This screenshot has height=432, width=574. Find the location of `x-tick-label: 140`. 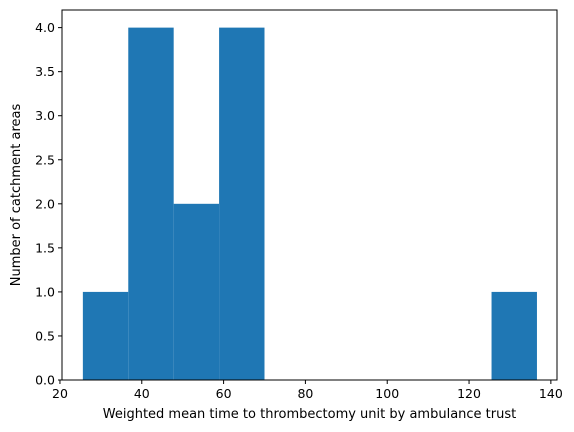

x-tick-label: 140 is located at coordinates (551, 393).